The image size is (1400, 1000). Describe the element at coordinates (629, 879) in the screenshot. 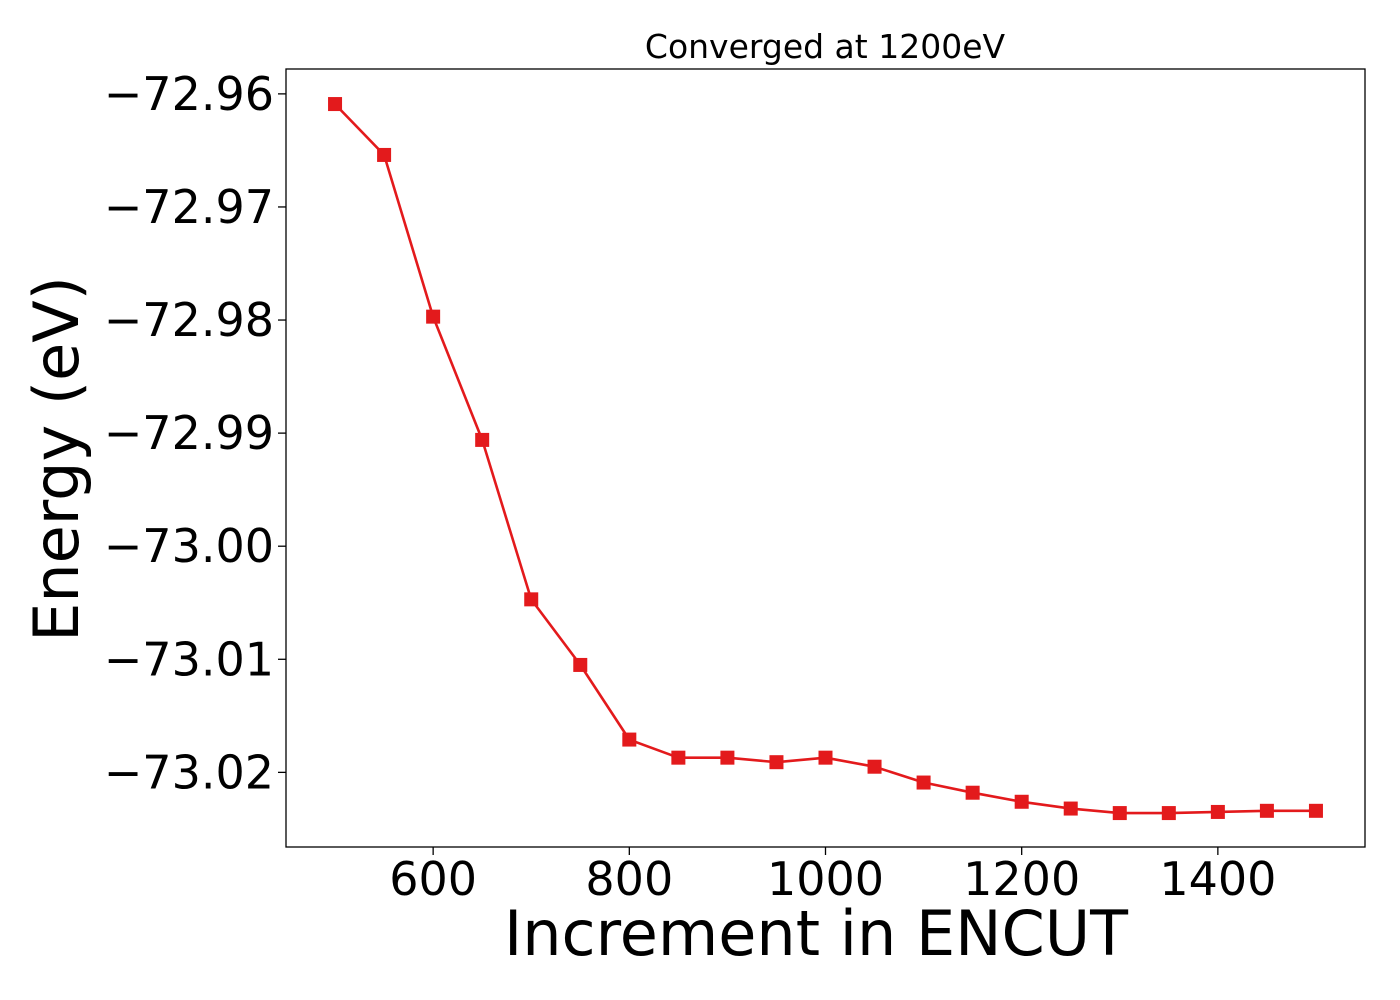

I see `x-tick-label: 800` at that location.